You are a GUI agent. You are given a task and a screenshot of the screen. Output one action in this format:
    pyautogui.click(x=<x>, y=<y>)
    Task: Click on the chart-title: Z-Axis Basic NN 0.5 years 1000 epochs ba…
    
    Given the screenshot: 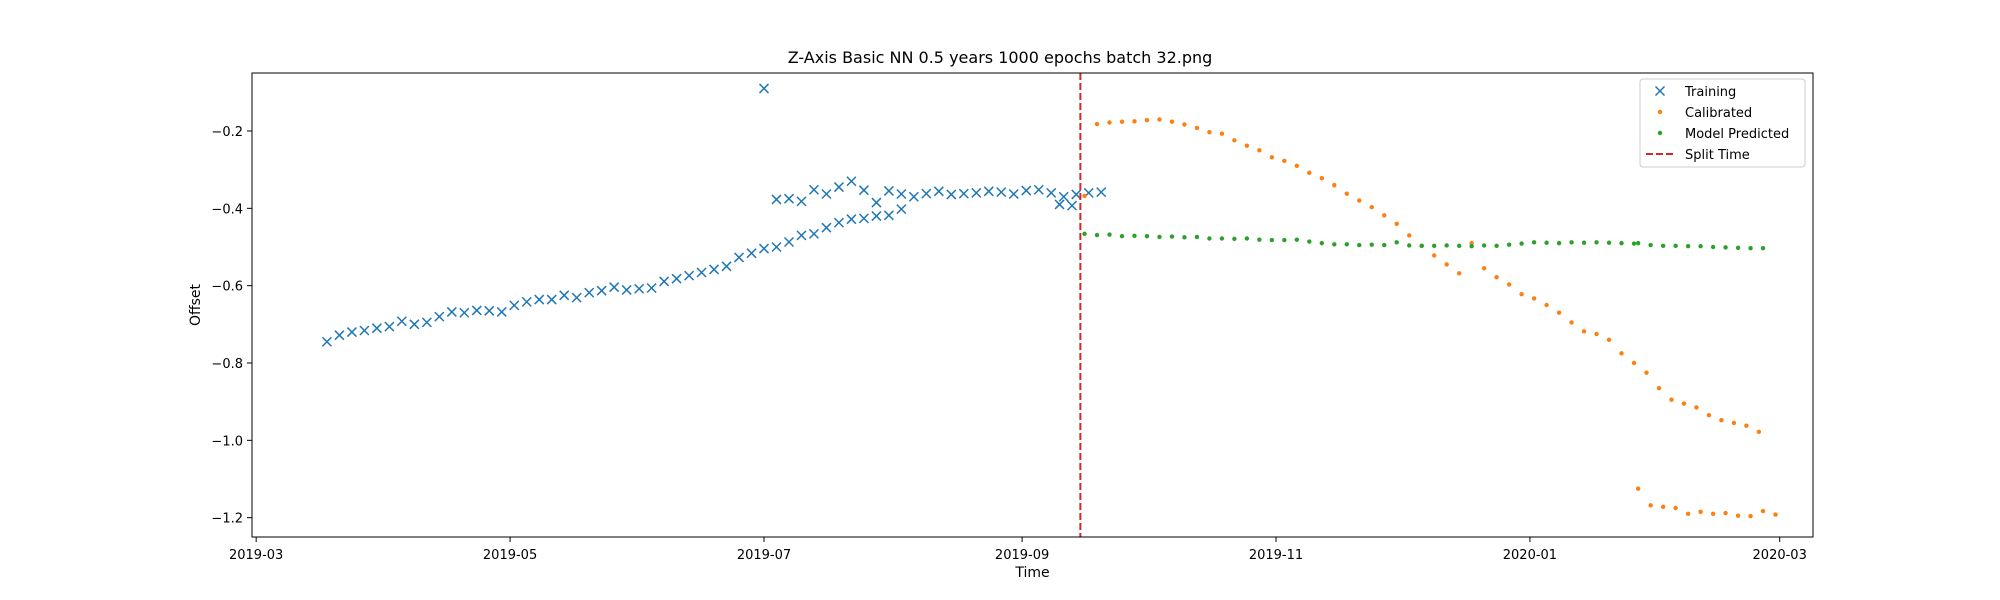 What is the action you would take?
    pyautogui.click(x=1000, y=57)
    